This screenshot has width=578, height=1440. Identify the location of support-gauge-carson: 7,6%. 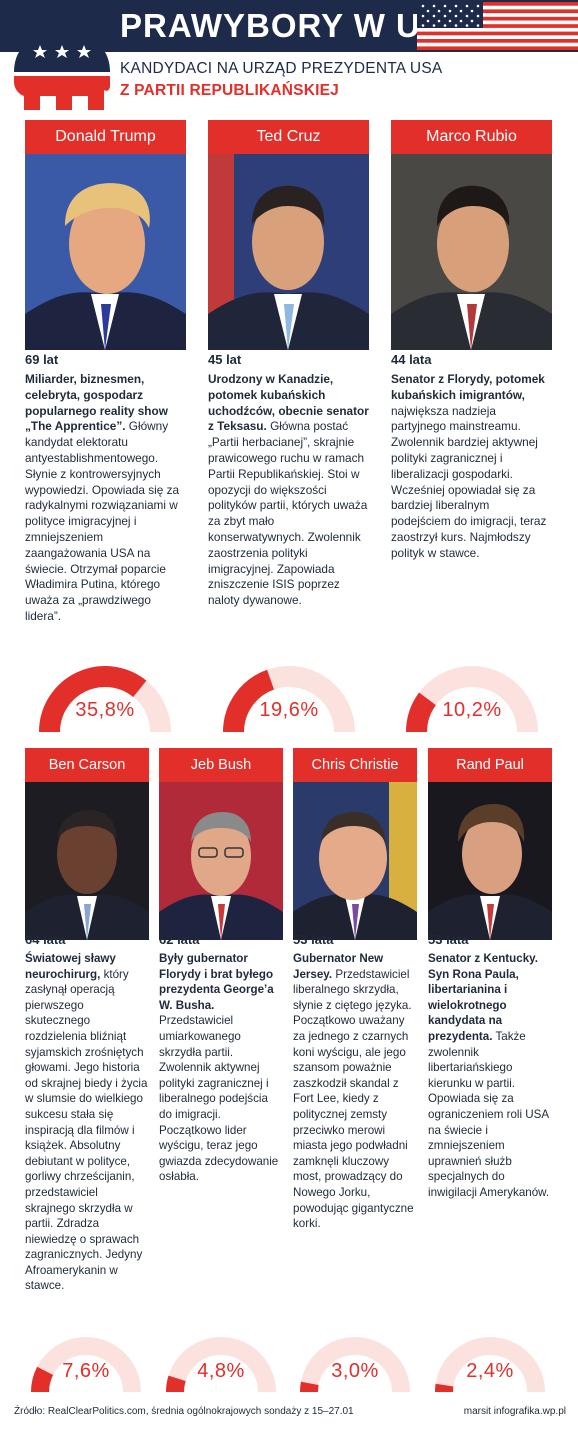
(86, 1363).